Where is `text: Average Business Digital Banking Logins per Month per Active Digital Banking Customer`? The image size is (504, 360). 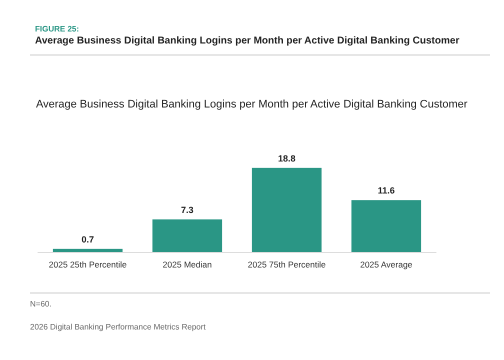
text: Average Business Digital Banking Logins per Month per Active Digital Banking Customer is located at coordinates (252, 104).